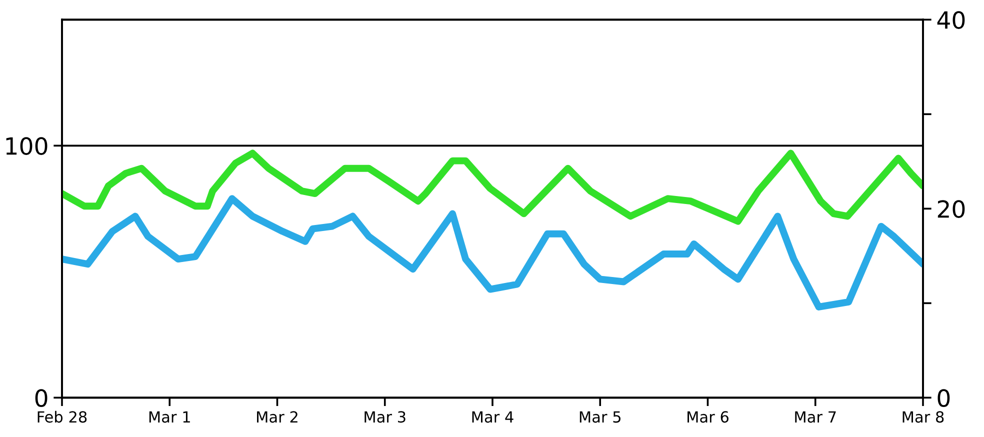  Describe the element at coordinates (277, 417) in the screenshot. I see `x-tick-label: Mar 2` at that location.